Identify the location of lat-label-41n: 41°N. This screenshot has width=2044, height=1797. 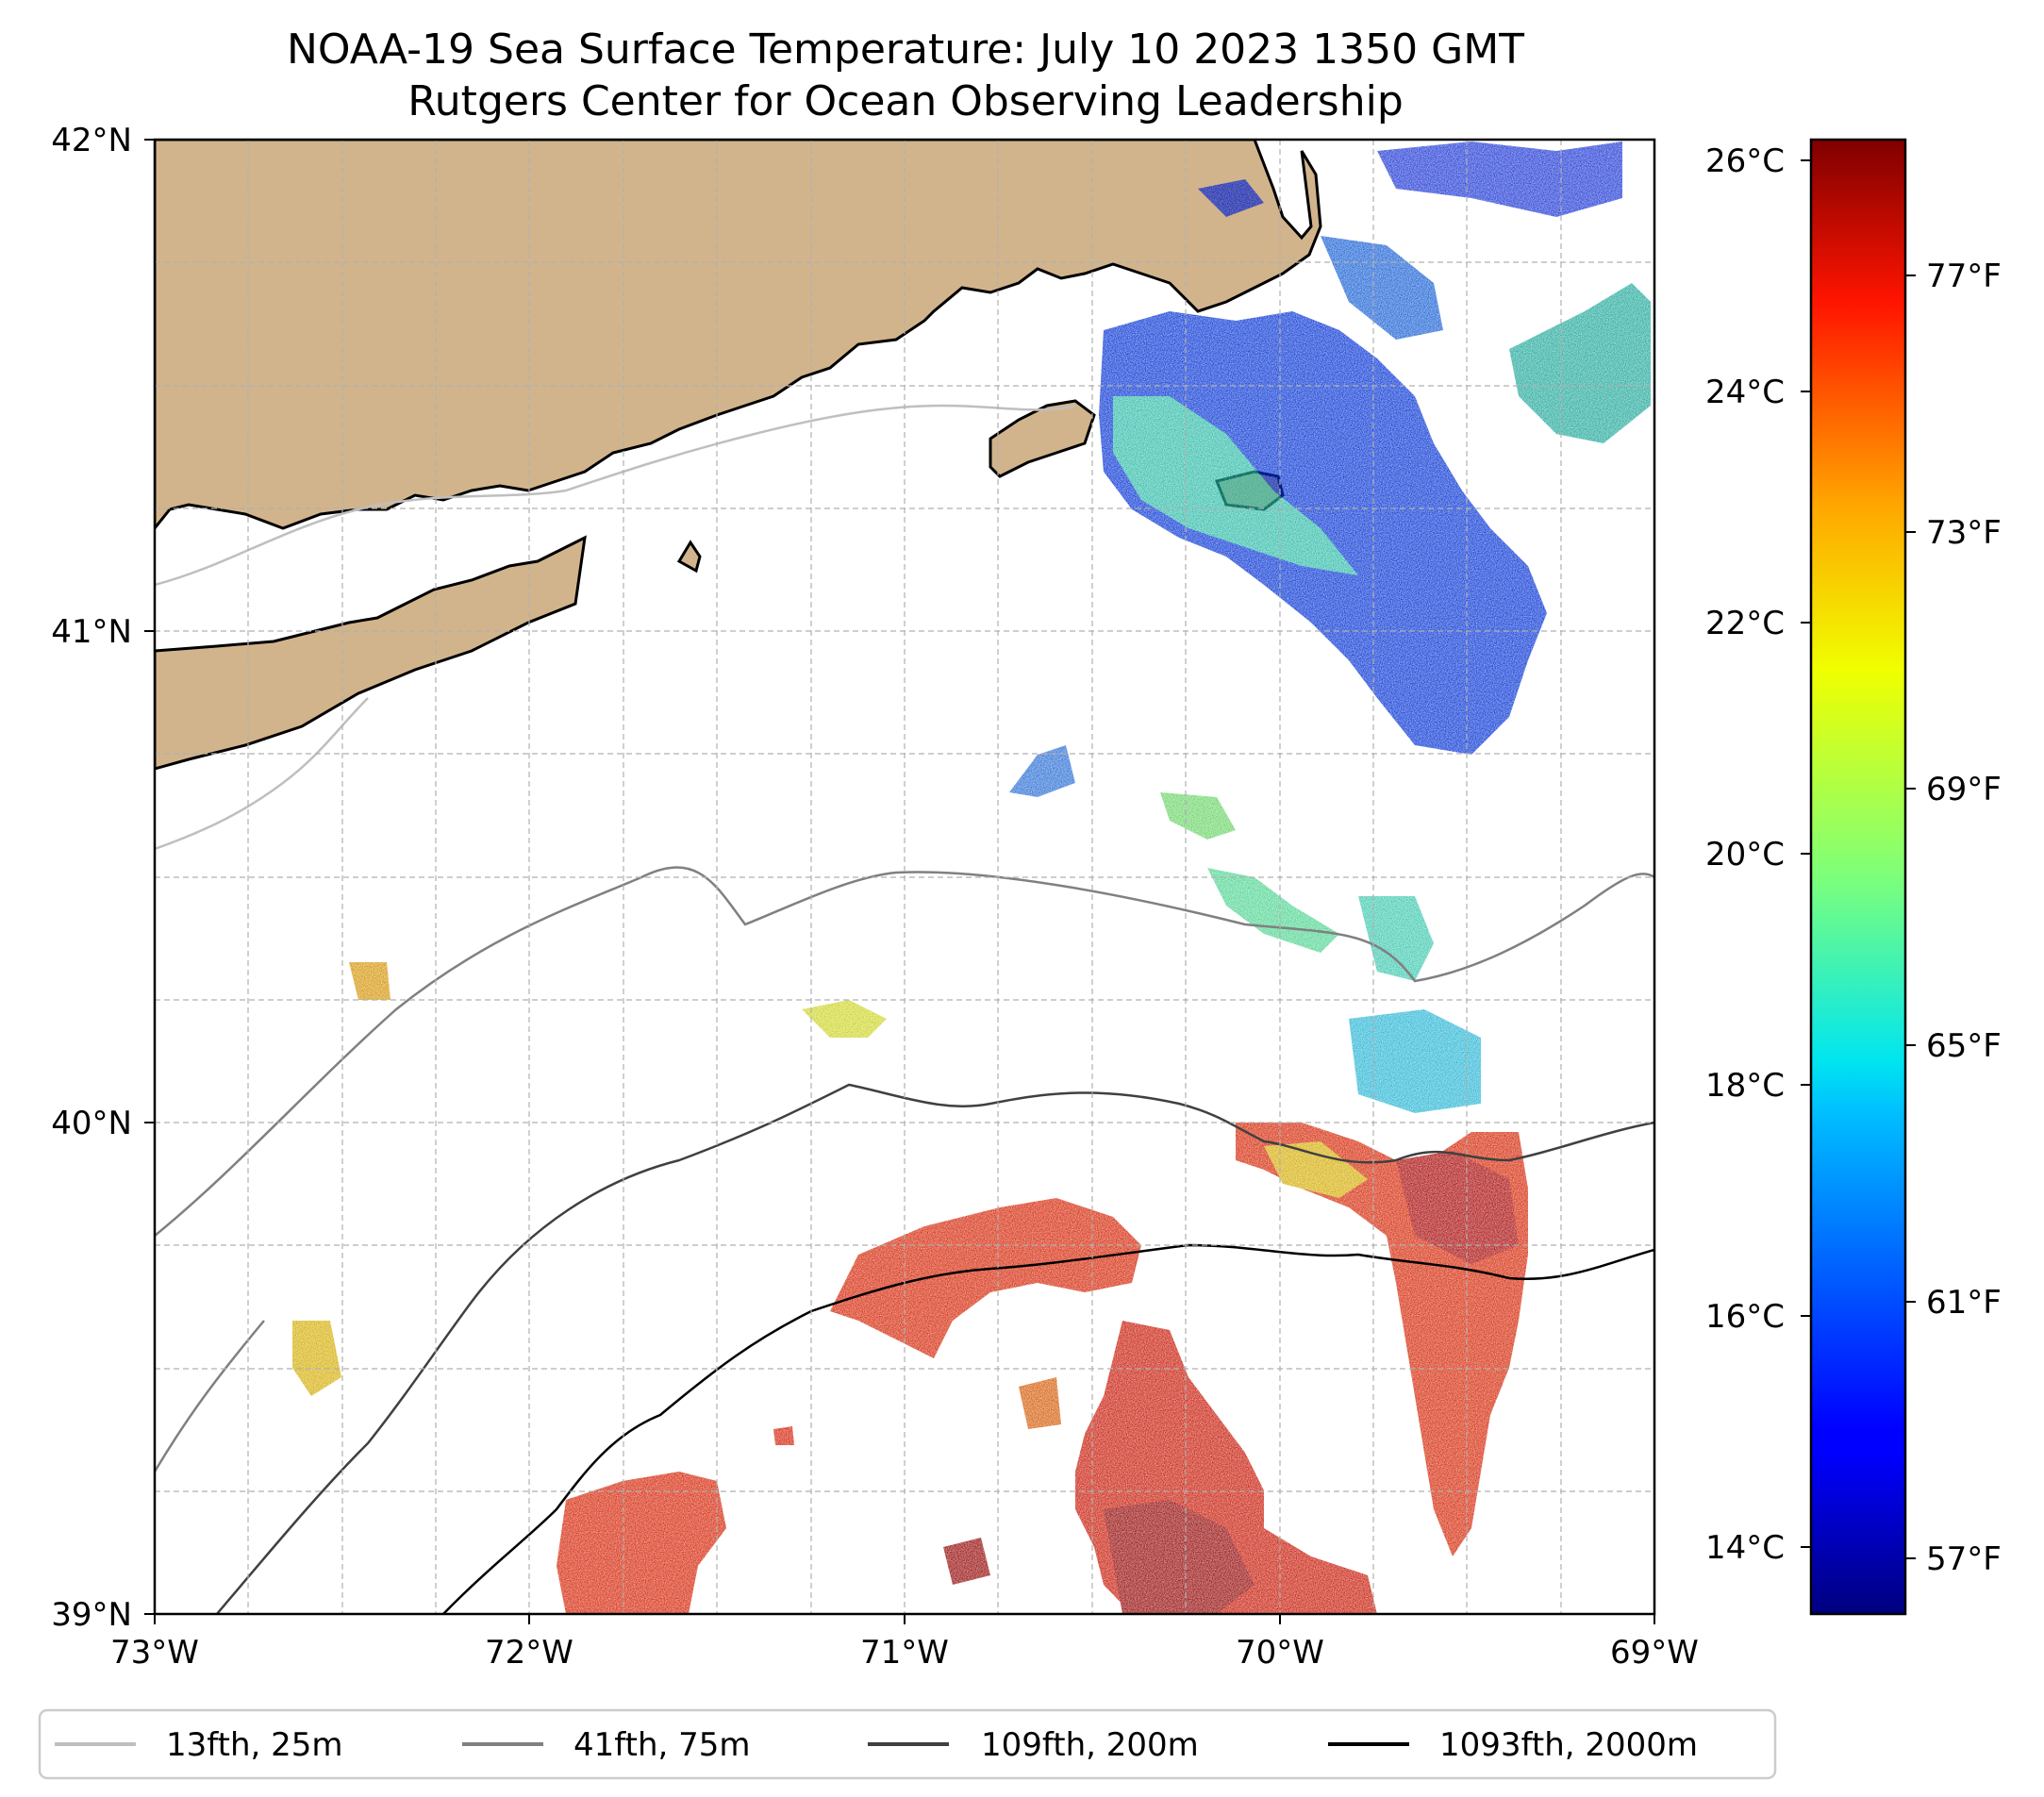
(92, 632).